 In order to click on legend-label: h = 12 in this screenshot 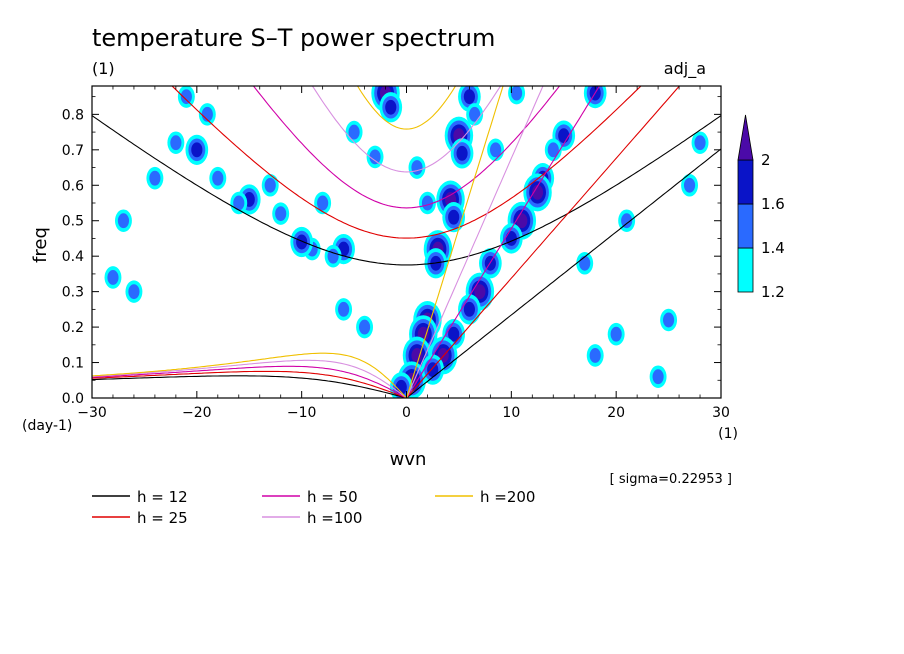, I will do `click(162, 497)`.